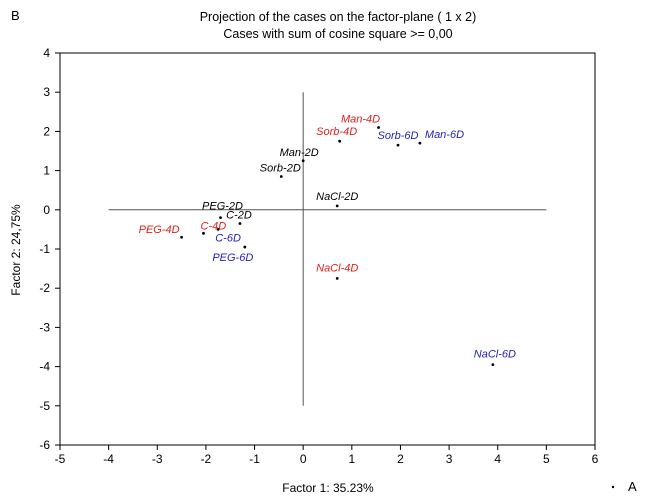  I want to click on data-point-label: C-6D, so click(228, 238).